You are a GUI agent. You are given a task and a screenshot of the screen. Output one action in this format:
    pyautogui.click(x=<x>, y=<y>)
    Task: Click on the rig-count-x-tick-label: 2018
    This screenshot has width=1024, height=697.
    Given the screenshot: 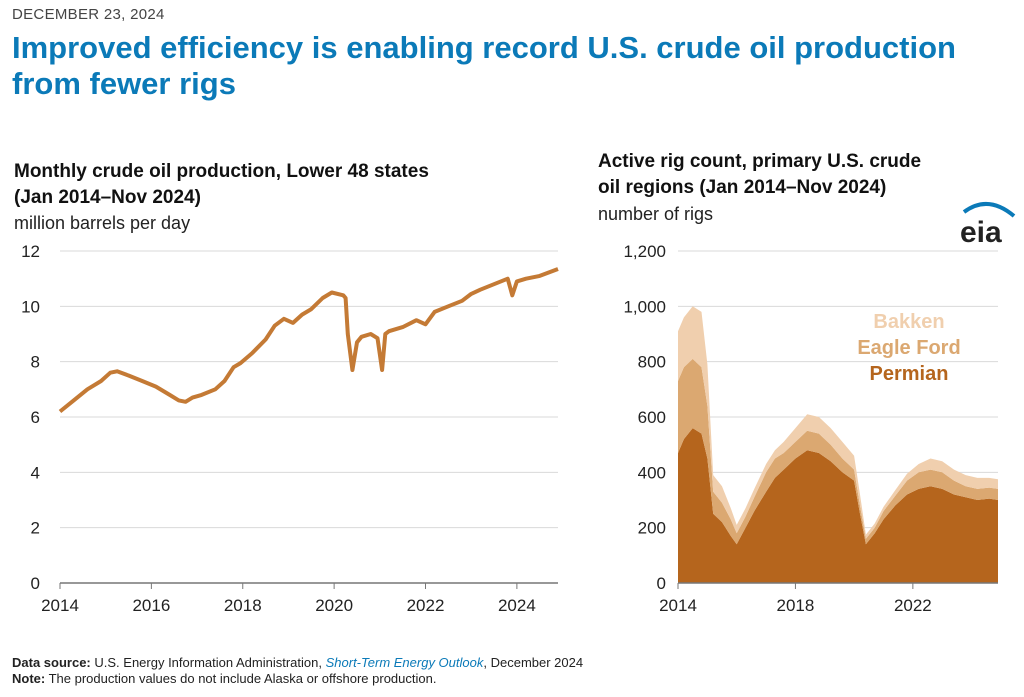 What is the action you would take?
    pyautogui.click(x=796, y=605)
    